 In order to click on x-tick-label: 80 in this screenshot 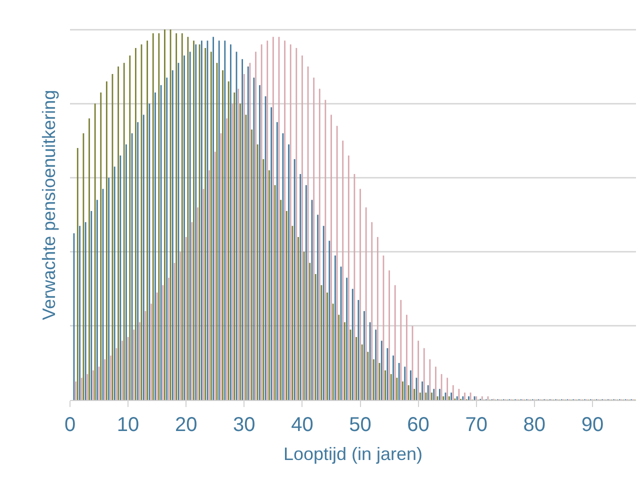, I will do `click(534, 425)`.